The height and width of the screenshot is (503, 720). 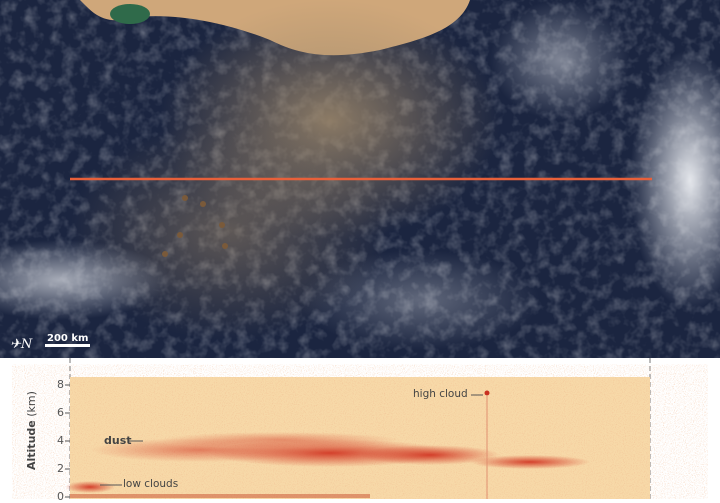 I want to click on y-axis-label-bold: Altitude, so click(x=31, y=445).